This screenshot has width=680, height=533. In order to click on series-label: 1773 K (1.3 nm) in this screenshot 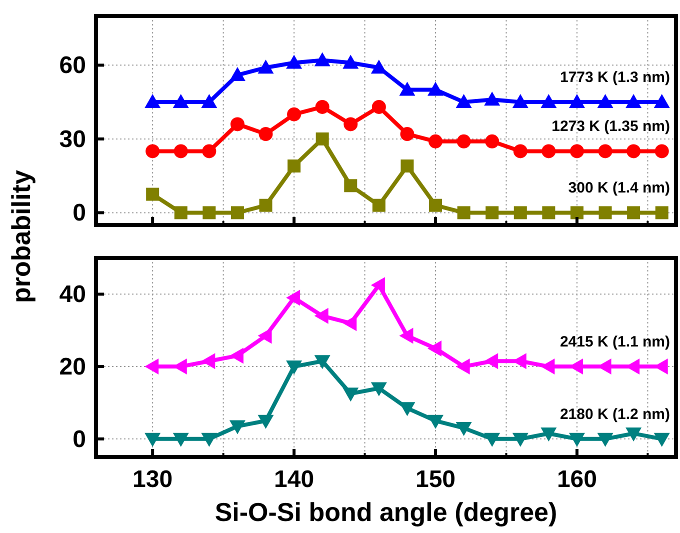, I will do `click(615, 77)`.